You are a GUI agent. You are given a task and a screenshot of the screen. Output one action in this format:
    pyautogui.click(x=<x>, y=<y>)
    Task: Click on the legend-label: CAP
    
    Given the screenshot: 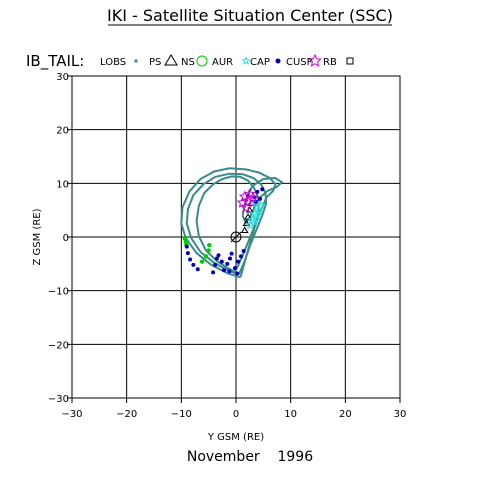 What is the action you would take?
    pyautogui.click(x=260, y=62)
    